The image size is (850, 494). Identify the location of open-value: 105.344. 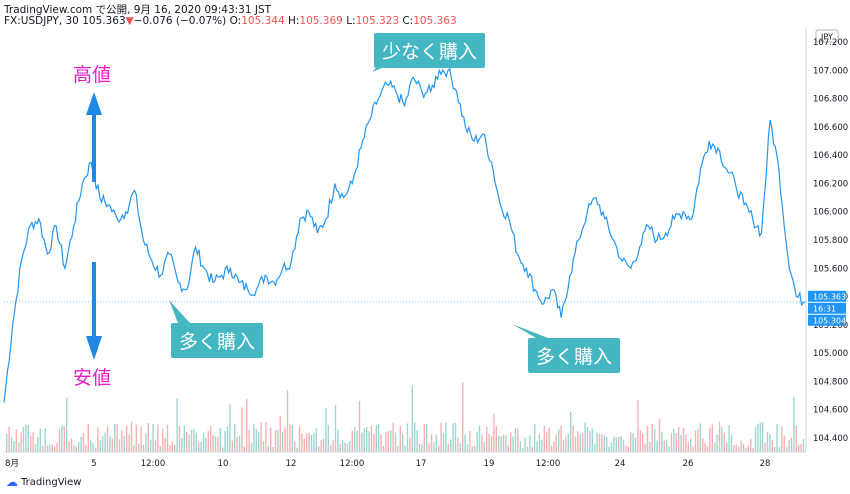
(263, 21).